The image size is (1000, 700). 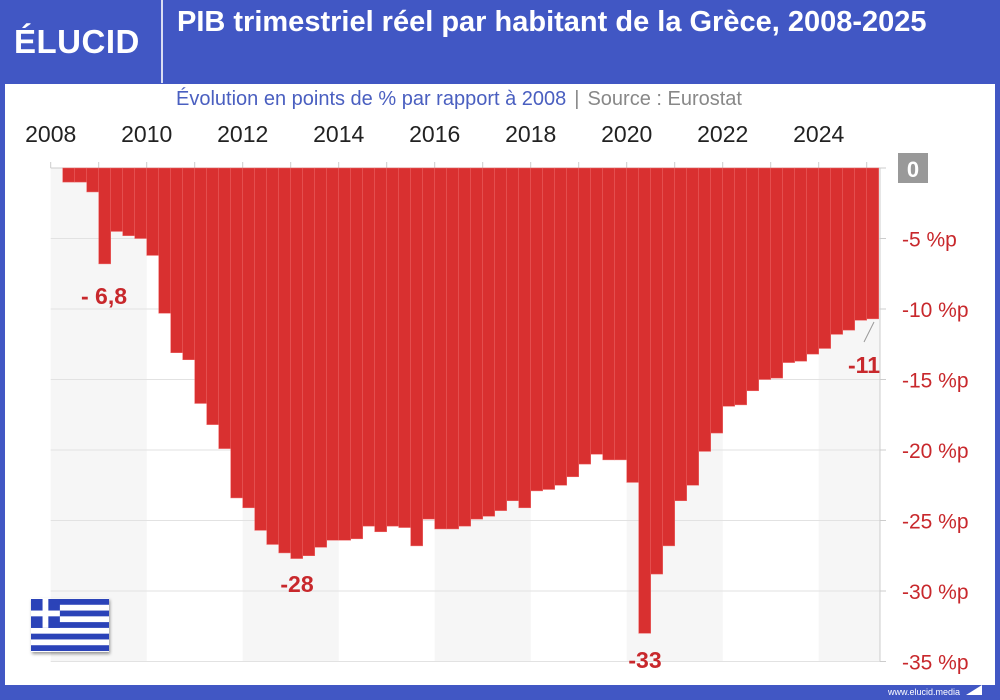 What do you see at coordinates (152, 211) in the screenshot?
I see `bar-2010-Q1` at bounding box center [152, 211].